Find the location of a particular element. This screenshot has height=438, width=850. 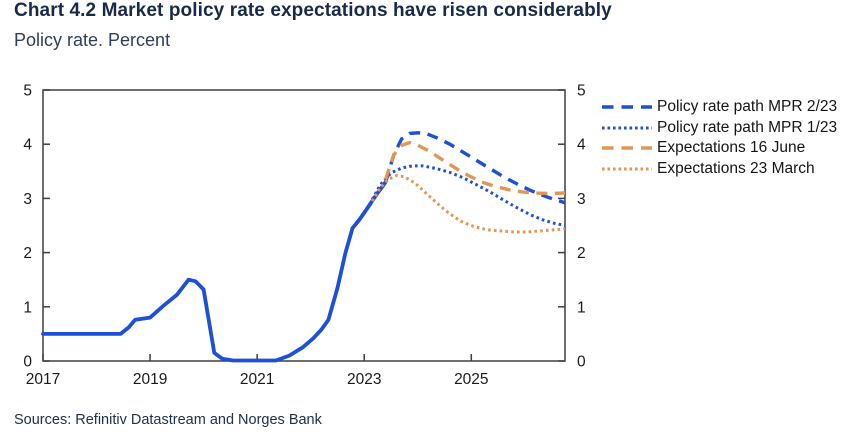

x-axis-label: 2023 is located at coordinates (364, 379).